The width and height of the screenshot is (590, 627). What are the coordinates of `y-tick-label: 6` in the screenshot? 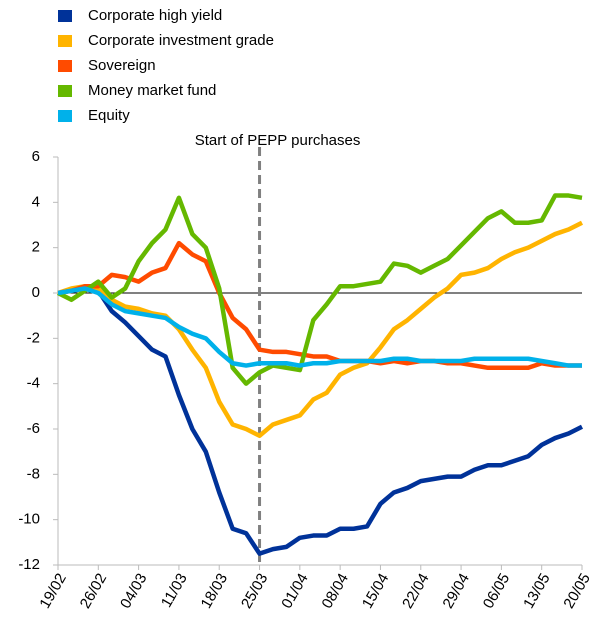 It's located at (36, 156).